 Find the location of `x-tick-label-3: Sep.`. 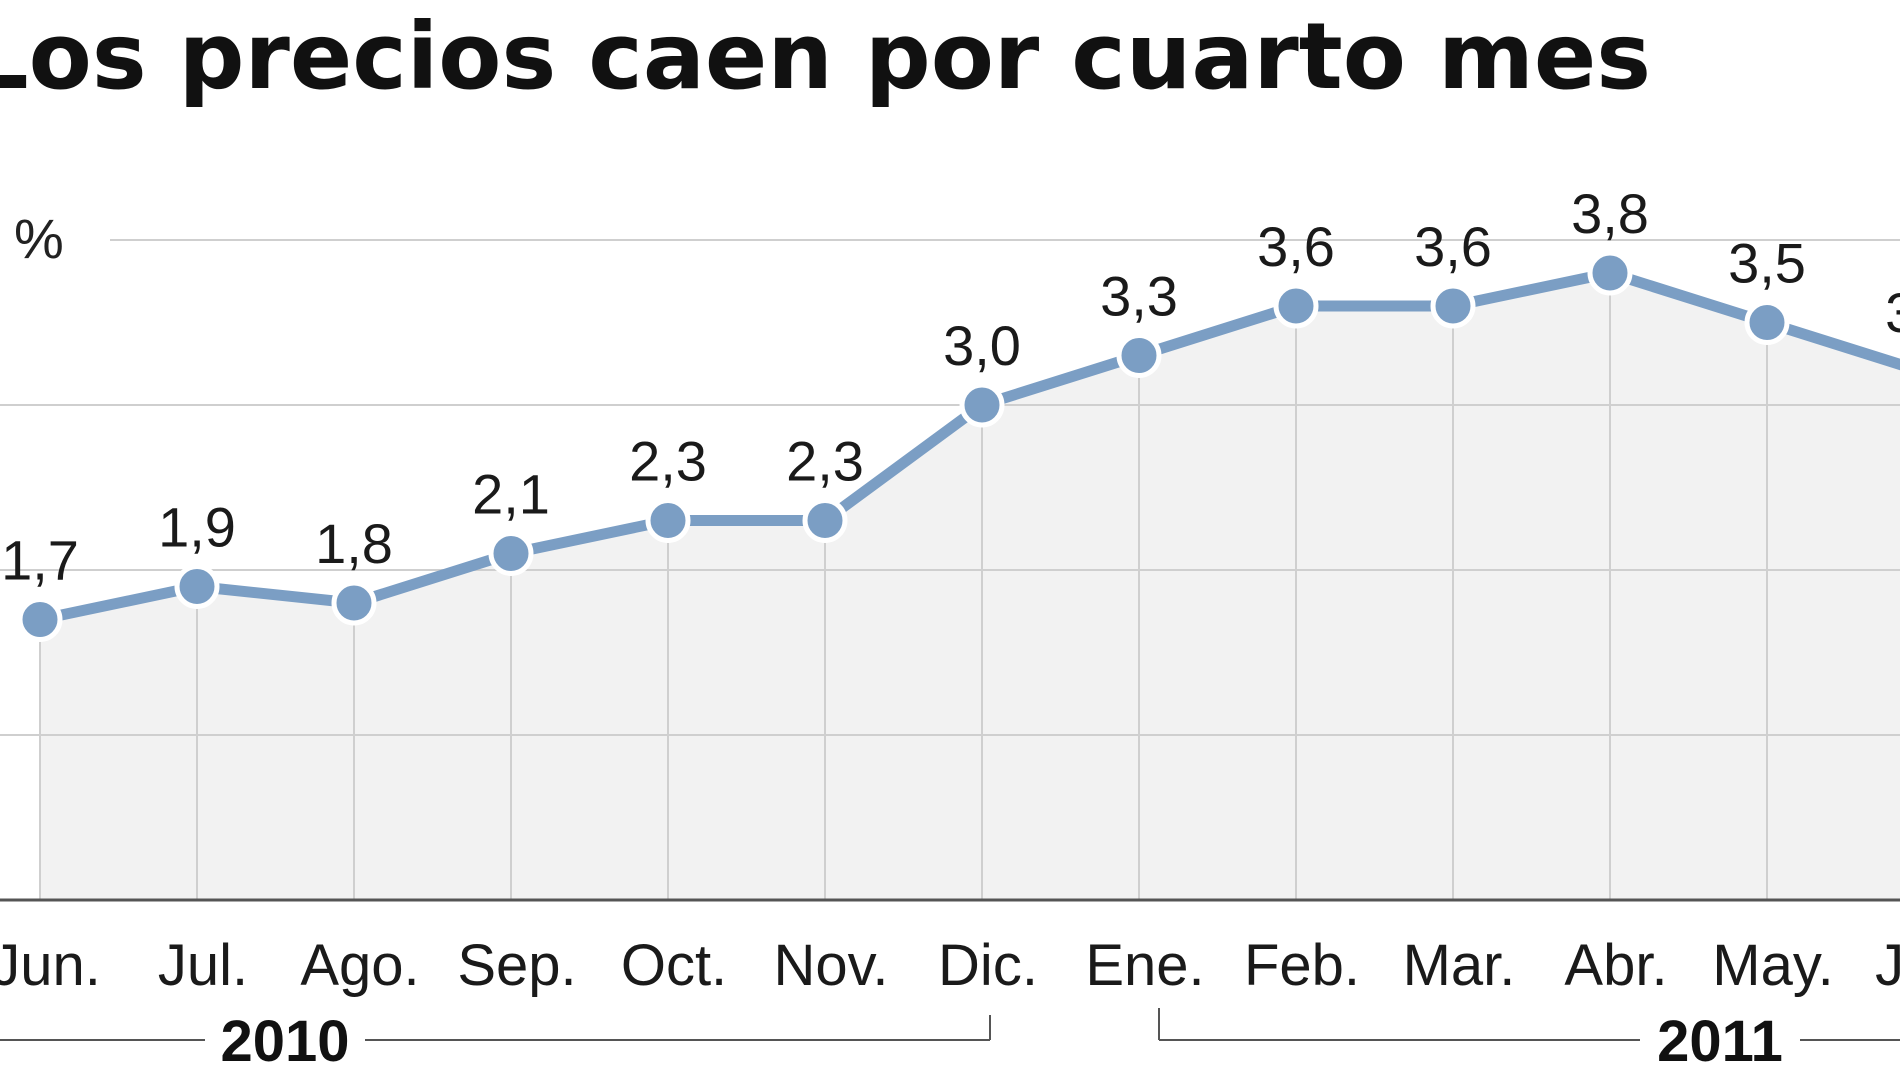

x-tick-label-3: Sep. is located at coordinates (516, 965).